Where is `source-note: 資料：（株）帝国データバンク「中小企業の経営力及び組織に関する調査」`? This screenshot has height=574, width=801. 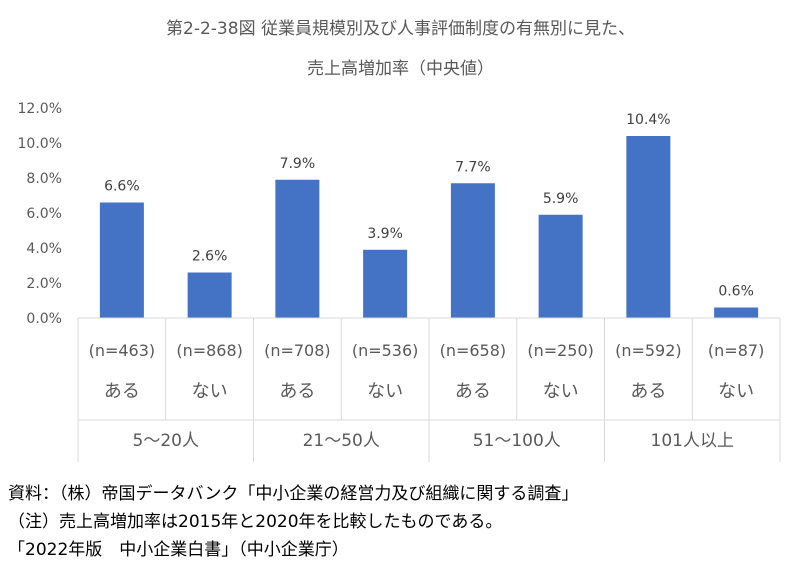
source-note: 資料：（株）帝国データバンク「中小企業の経営力及び組織に関する調査」 is located at coordinates (293, 494).